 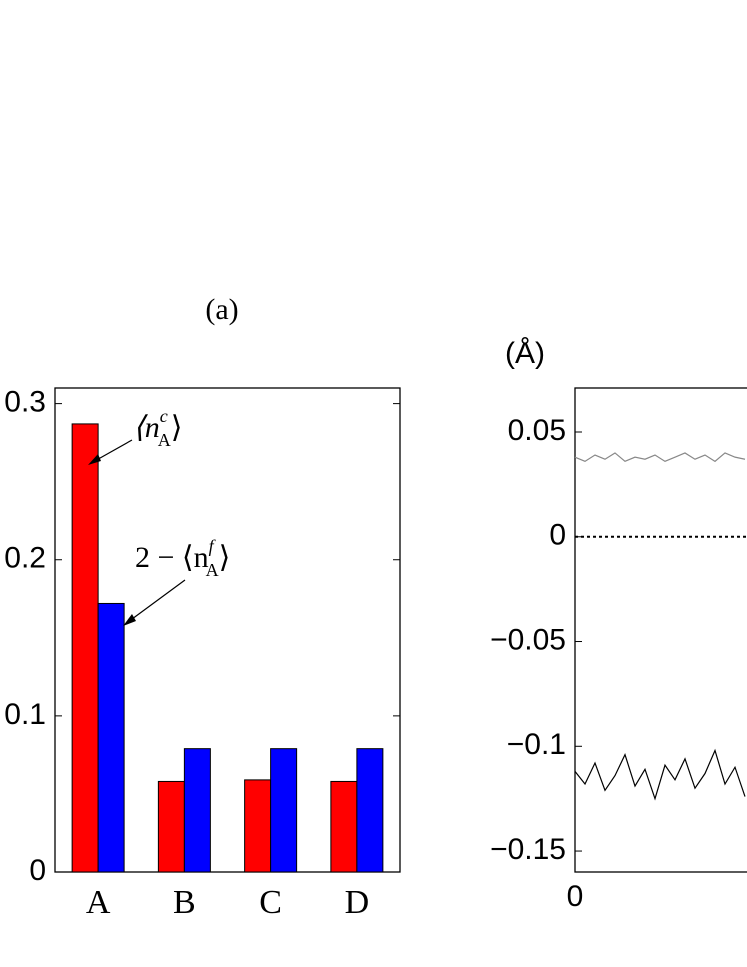 I want to click on x-tick-label: B, so click(x=184, y=902).